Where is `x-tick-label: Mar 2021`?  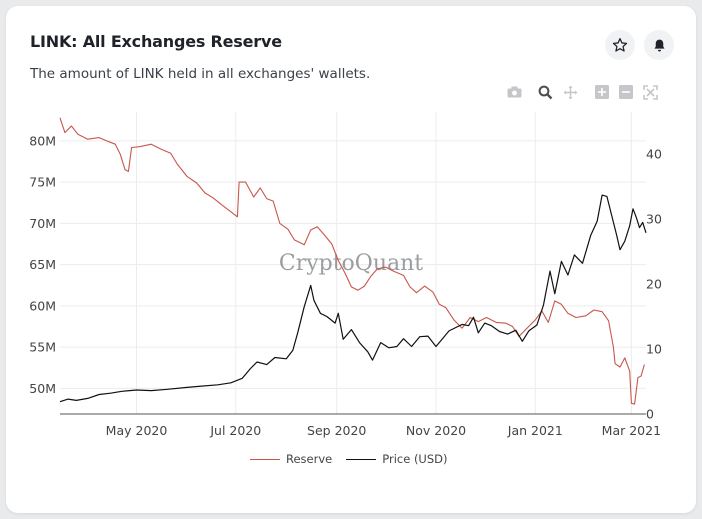 x-tick-label: Mar 2021 is located at coordinates (631, 430).